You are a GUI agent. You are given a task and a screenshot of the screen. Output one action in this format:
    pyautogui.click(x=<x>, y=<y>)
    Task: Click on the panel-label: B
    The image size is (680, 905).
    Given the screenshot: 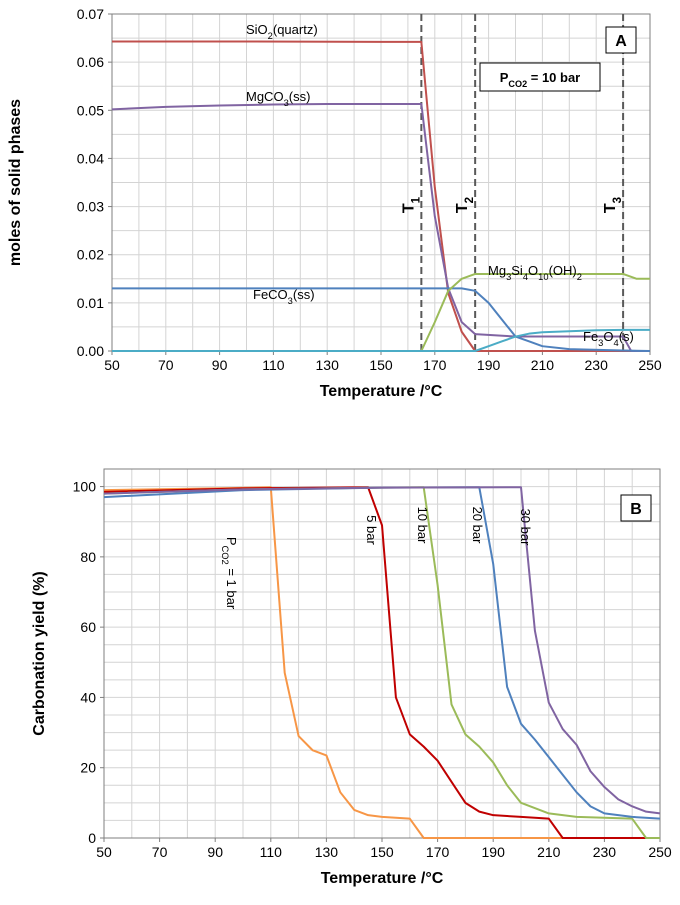 What is the action you would take?
    pyautogui.click(x=636, y=509)
    